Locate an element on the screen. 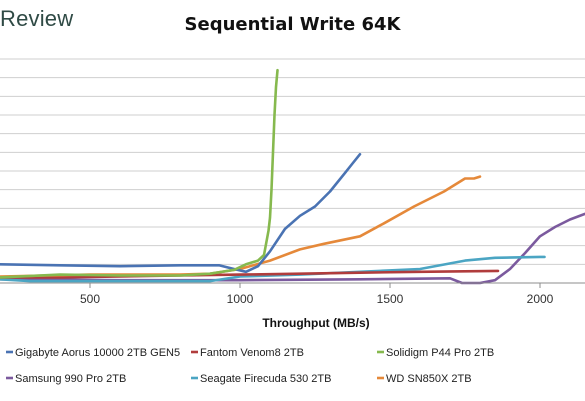 This screenshot has height=401, width=585. x-tick-label-1000: 1000 is located at coordinates (240, 299).